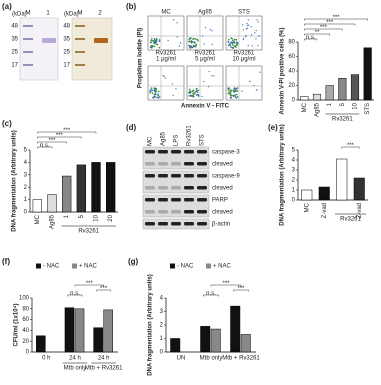 This screenshot has height=385, width=381. Describe the element at coordinates (162, 339) in the screenshot. I see `y-tick-label: 1` at that location.